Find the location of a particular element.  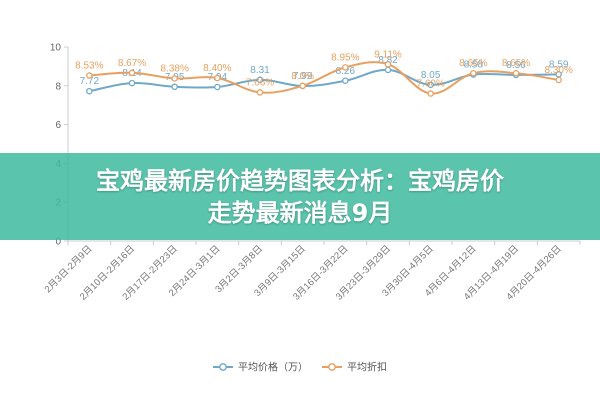

data-label: 8.31 is located at coordinates (260, 70).